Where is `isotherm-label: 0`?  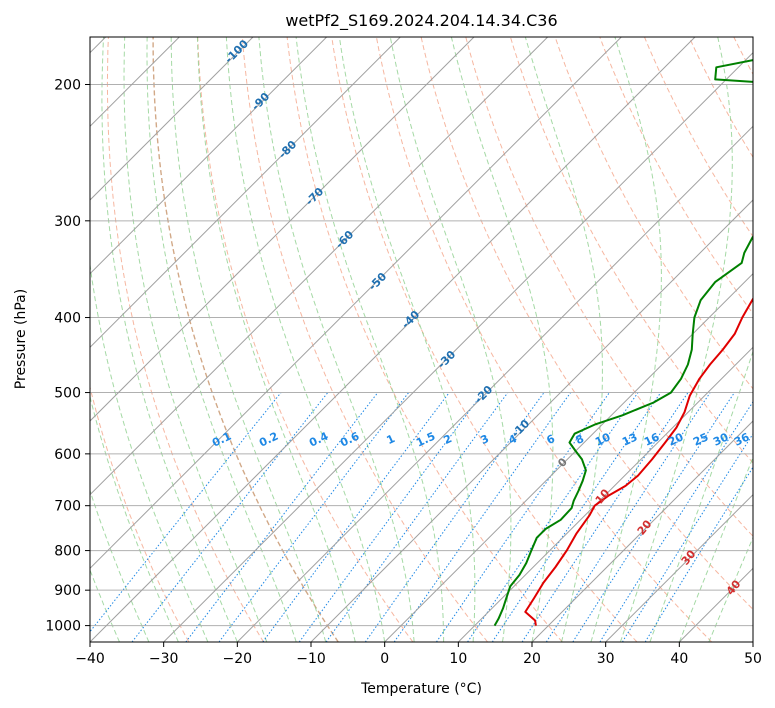
isotherm-label: 0 is located at coordinates (562, 462).